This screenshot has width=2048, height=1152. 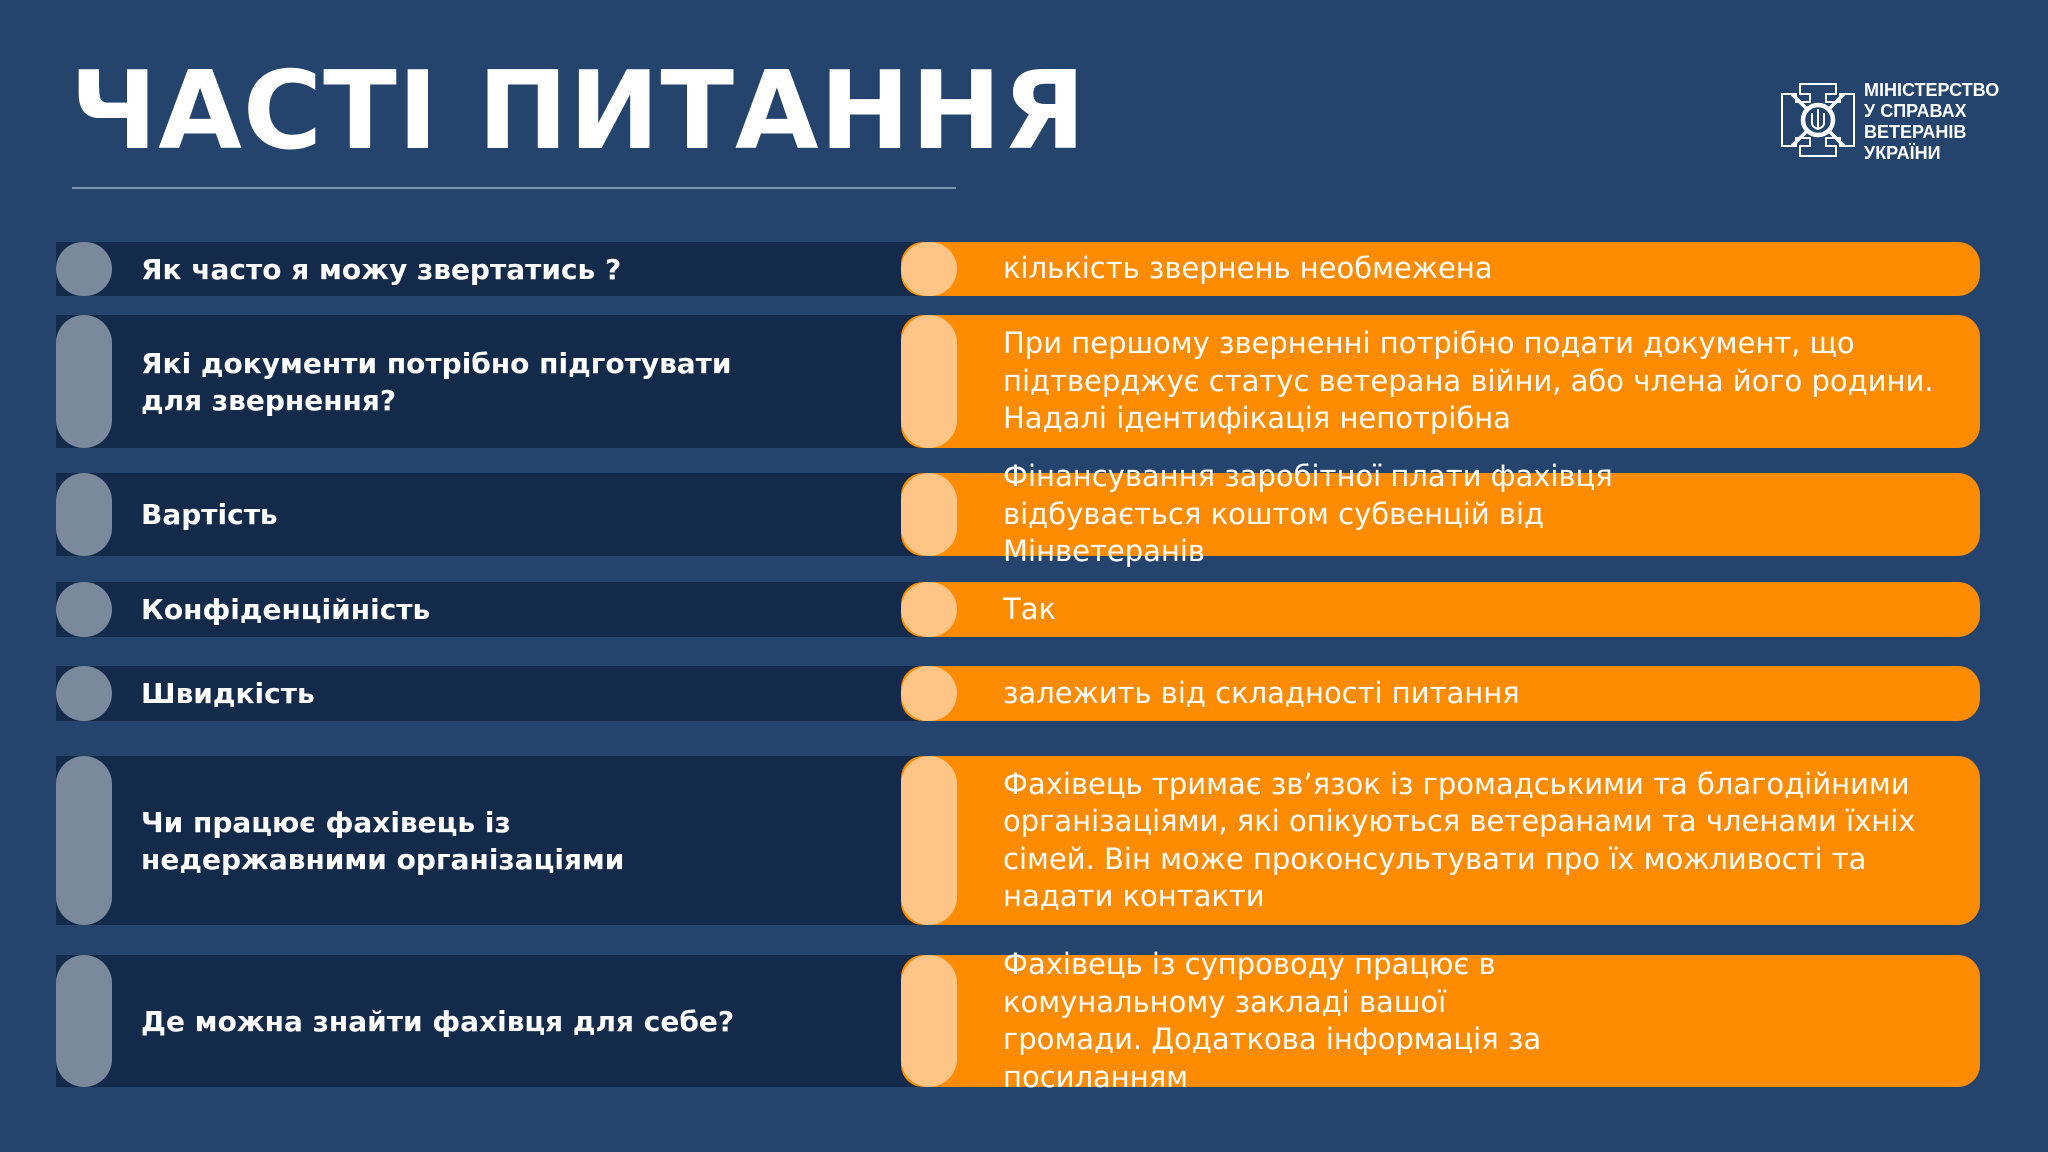 What do you see at coordinates (514, 188) in the screenshot?
I see `title-divider` at bounding box center [514, 188].